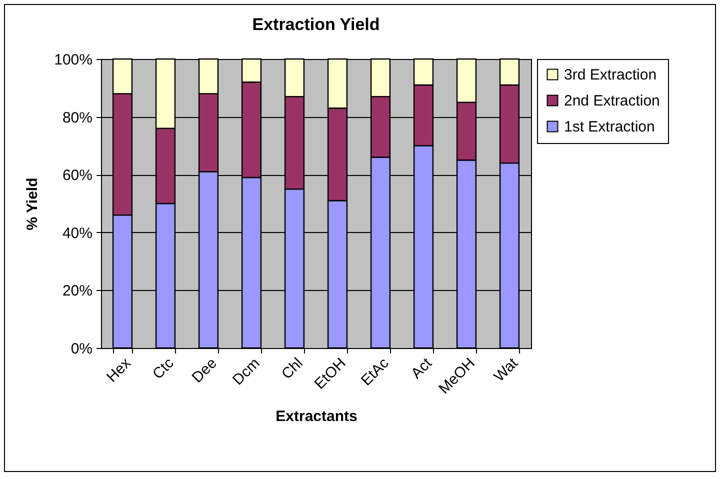 This screenshot has height=479, width=724. What do you see at coordinates (609, 127) in the screenshot?
I see `legend-label: 1st Extraction` at bounding box center [609, 127].